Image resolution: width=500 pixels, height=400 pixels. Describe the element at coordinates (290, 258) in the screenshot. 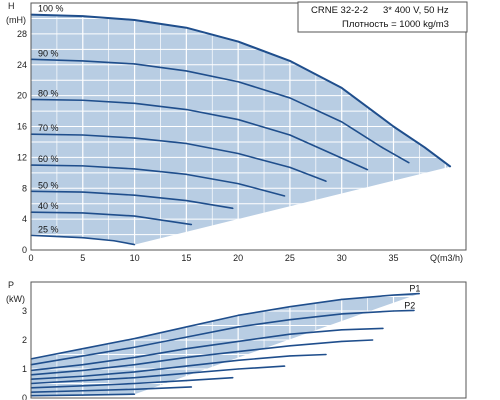

I see `x-tick-label: 25` at that location.